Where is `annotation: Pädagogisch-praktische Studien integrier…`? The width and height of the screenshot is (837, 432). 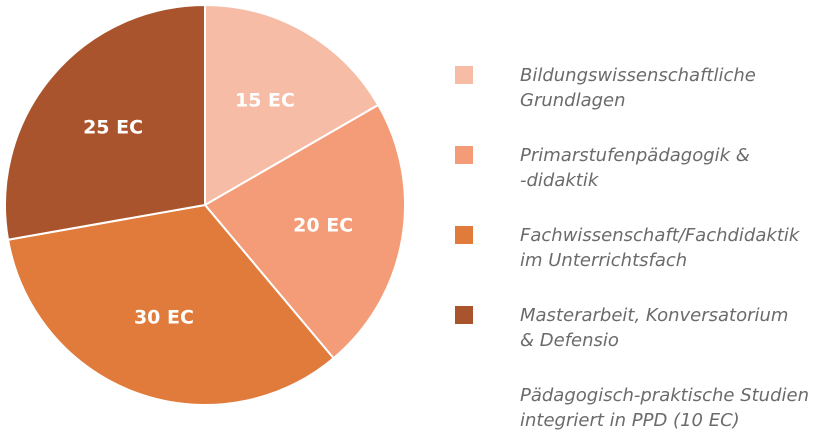 annotation: Pädagogisch-praktische Studien integrier… is located at coordinates (665, 408).